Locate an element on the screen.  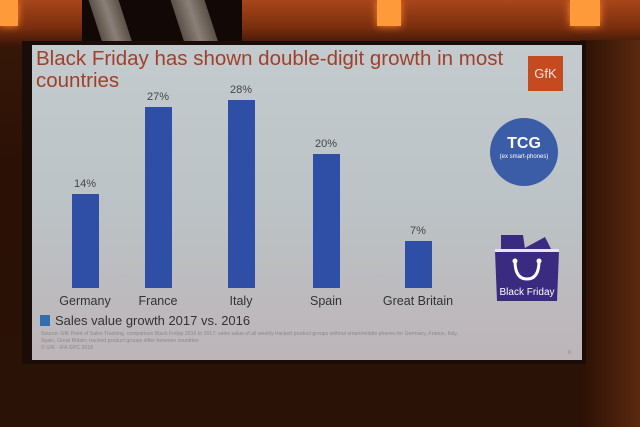
bar-italy is located at coordinates (241, 194).